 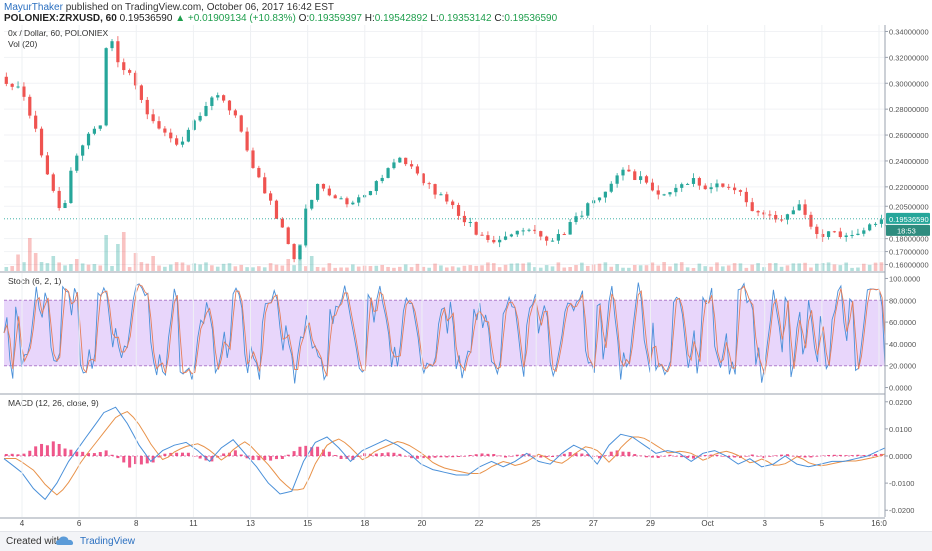 What do you see at coordinates (33, 7) in the screenshot?
I see `author-link: MayurThaker` at bounding box center [33, 7].